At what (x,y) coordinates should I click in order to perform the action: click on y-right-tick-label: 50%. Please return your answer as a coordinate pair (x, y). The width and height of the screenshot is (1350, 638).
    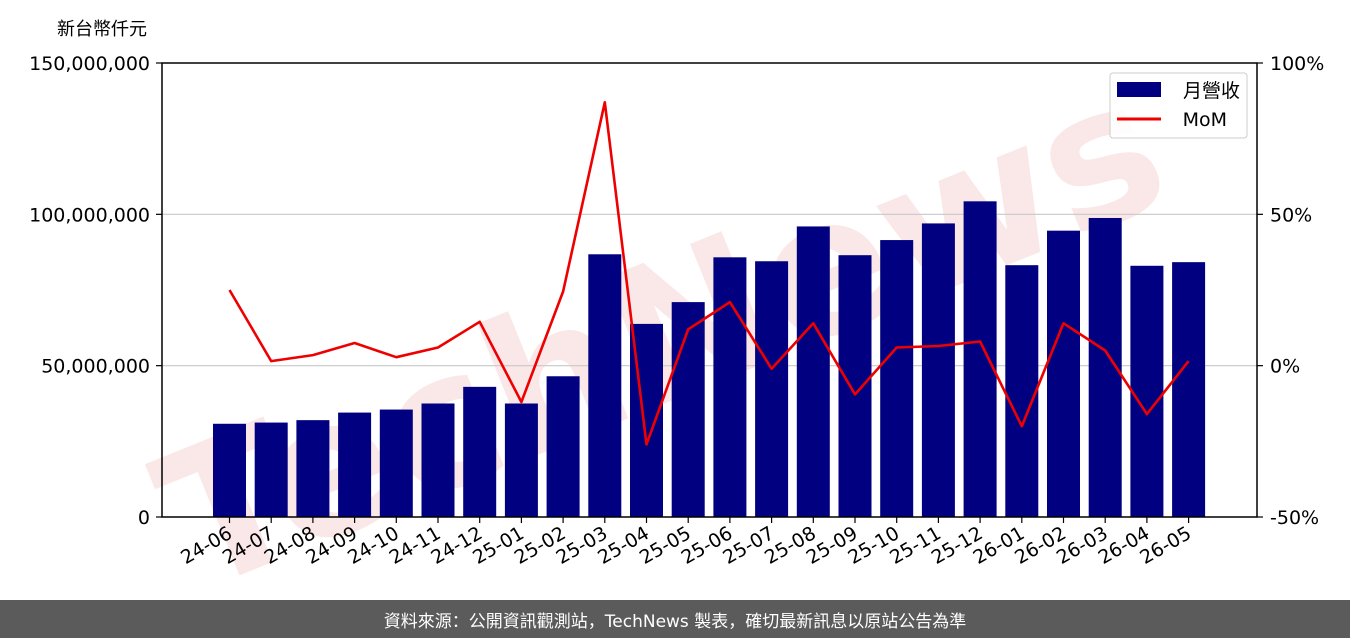
    Looking at the image, I should click on (1291, 215).